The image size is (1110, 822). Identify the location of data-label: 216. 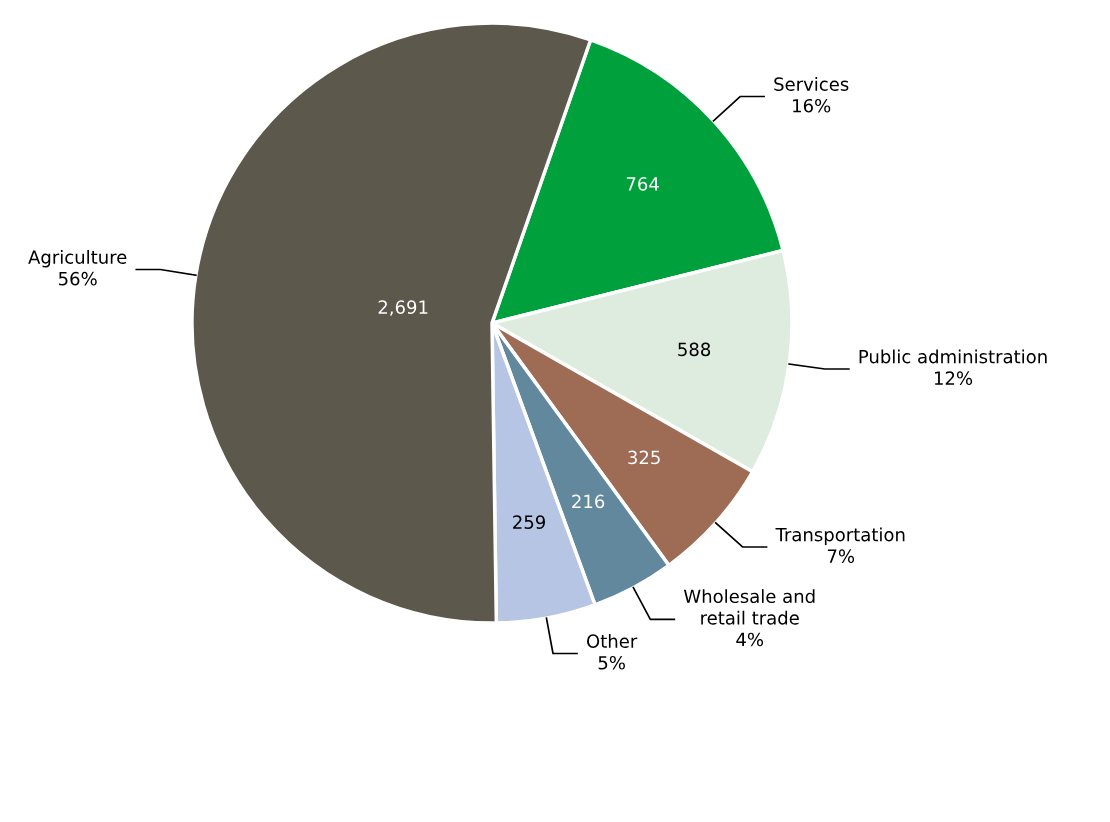
(588, 501).